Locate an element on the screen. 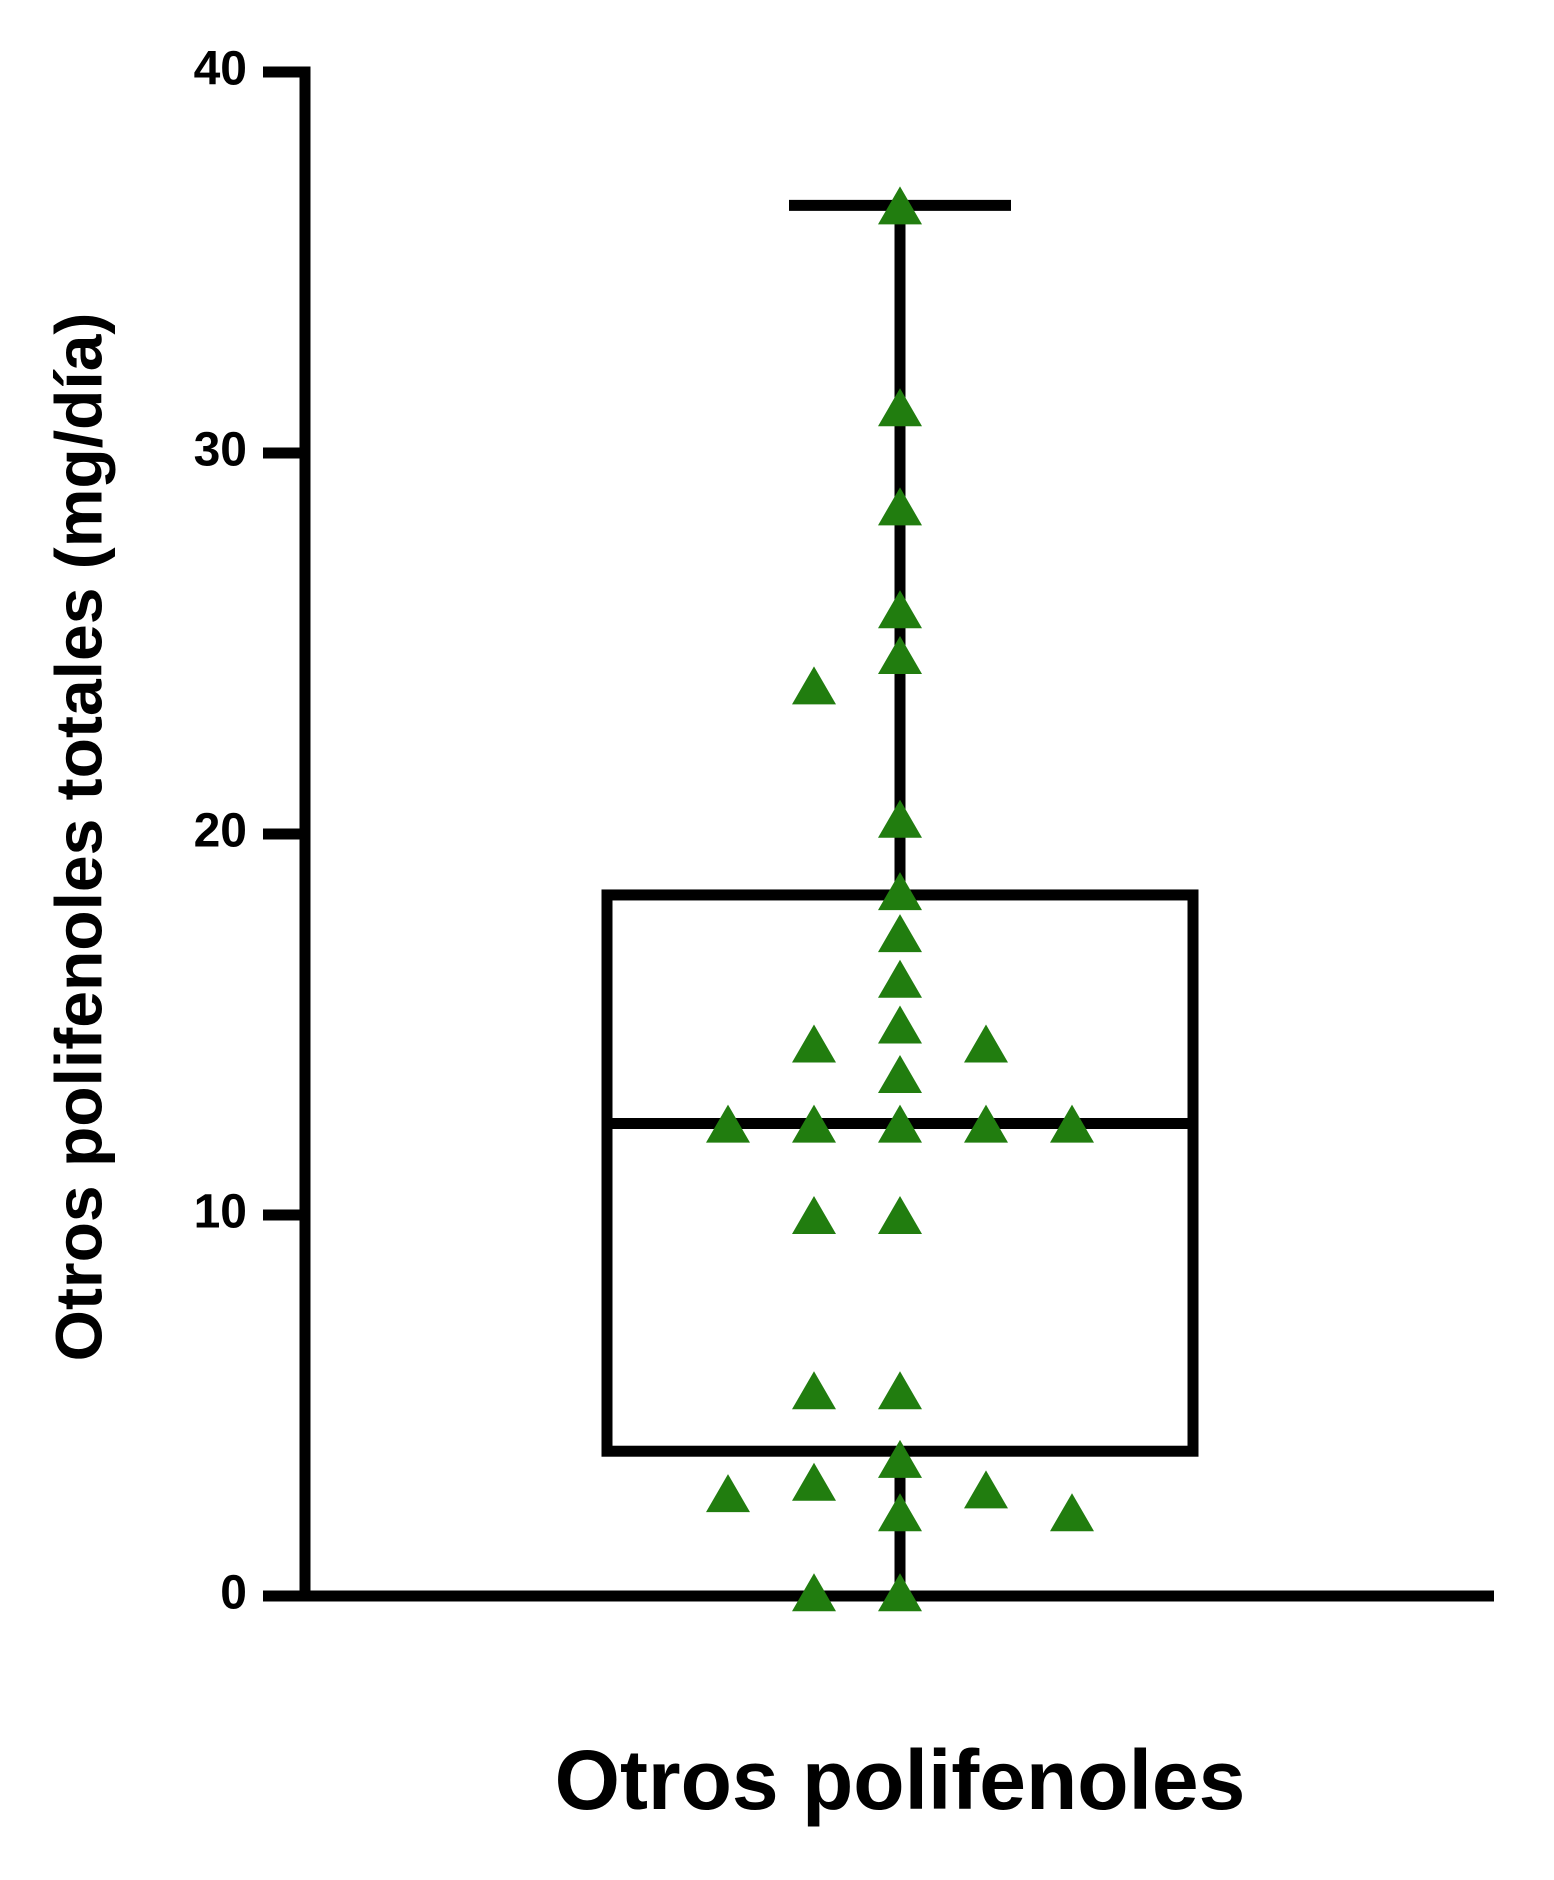 Image resolution: width=1554 pixels, height=1880 pixels. y-tick-label: 30 is located at coordinates (220, 450).